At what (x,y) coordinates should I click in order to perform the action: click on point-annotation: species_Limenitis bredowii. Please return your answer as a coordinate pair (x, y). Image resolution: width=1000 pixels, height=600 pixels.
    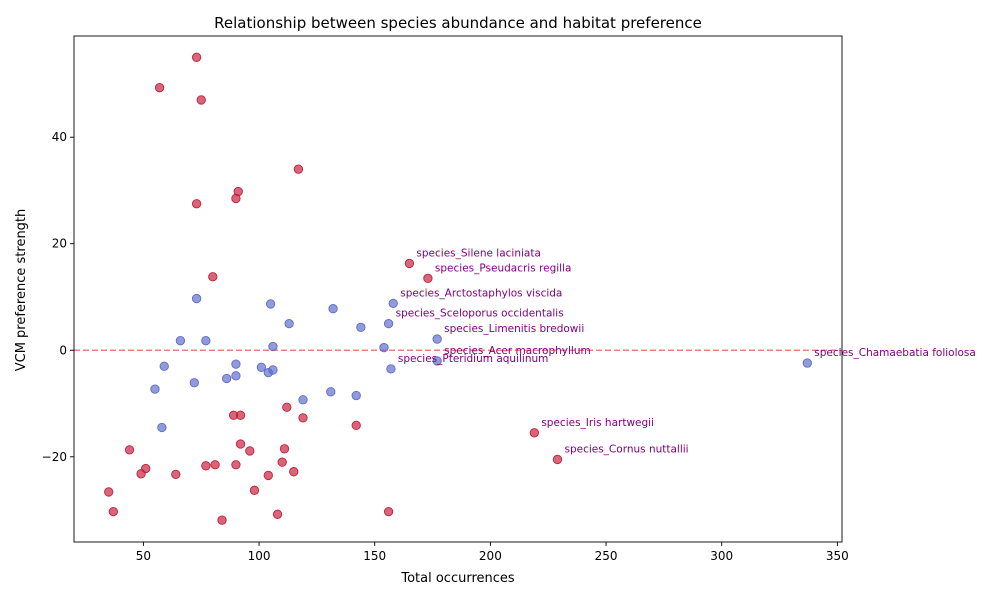
    Looking at the image, I should click on (514, 329).